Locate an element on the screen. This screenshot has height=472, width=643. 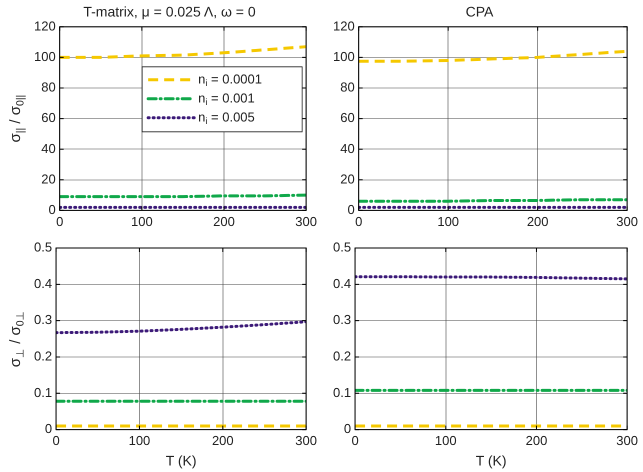
chart-title: CPA is located at coordinates (480, 11).